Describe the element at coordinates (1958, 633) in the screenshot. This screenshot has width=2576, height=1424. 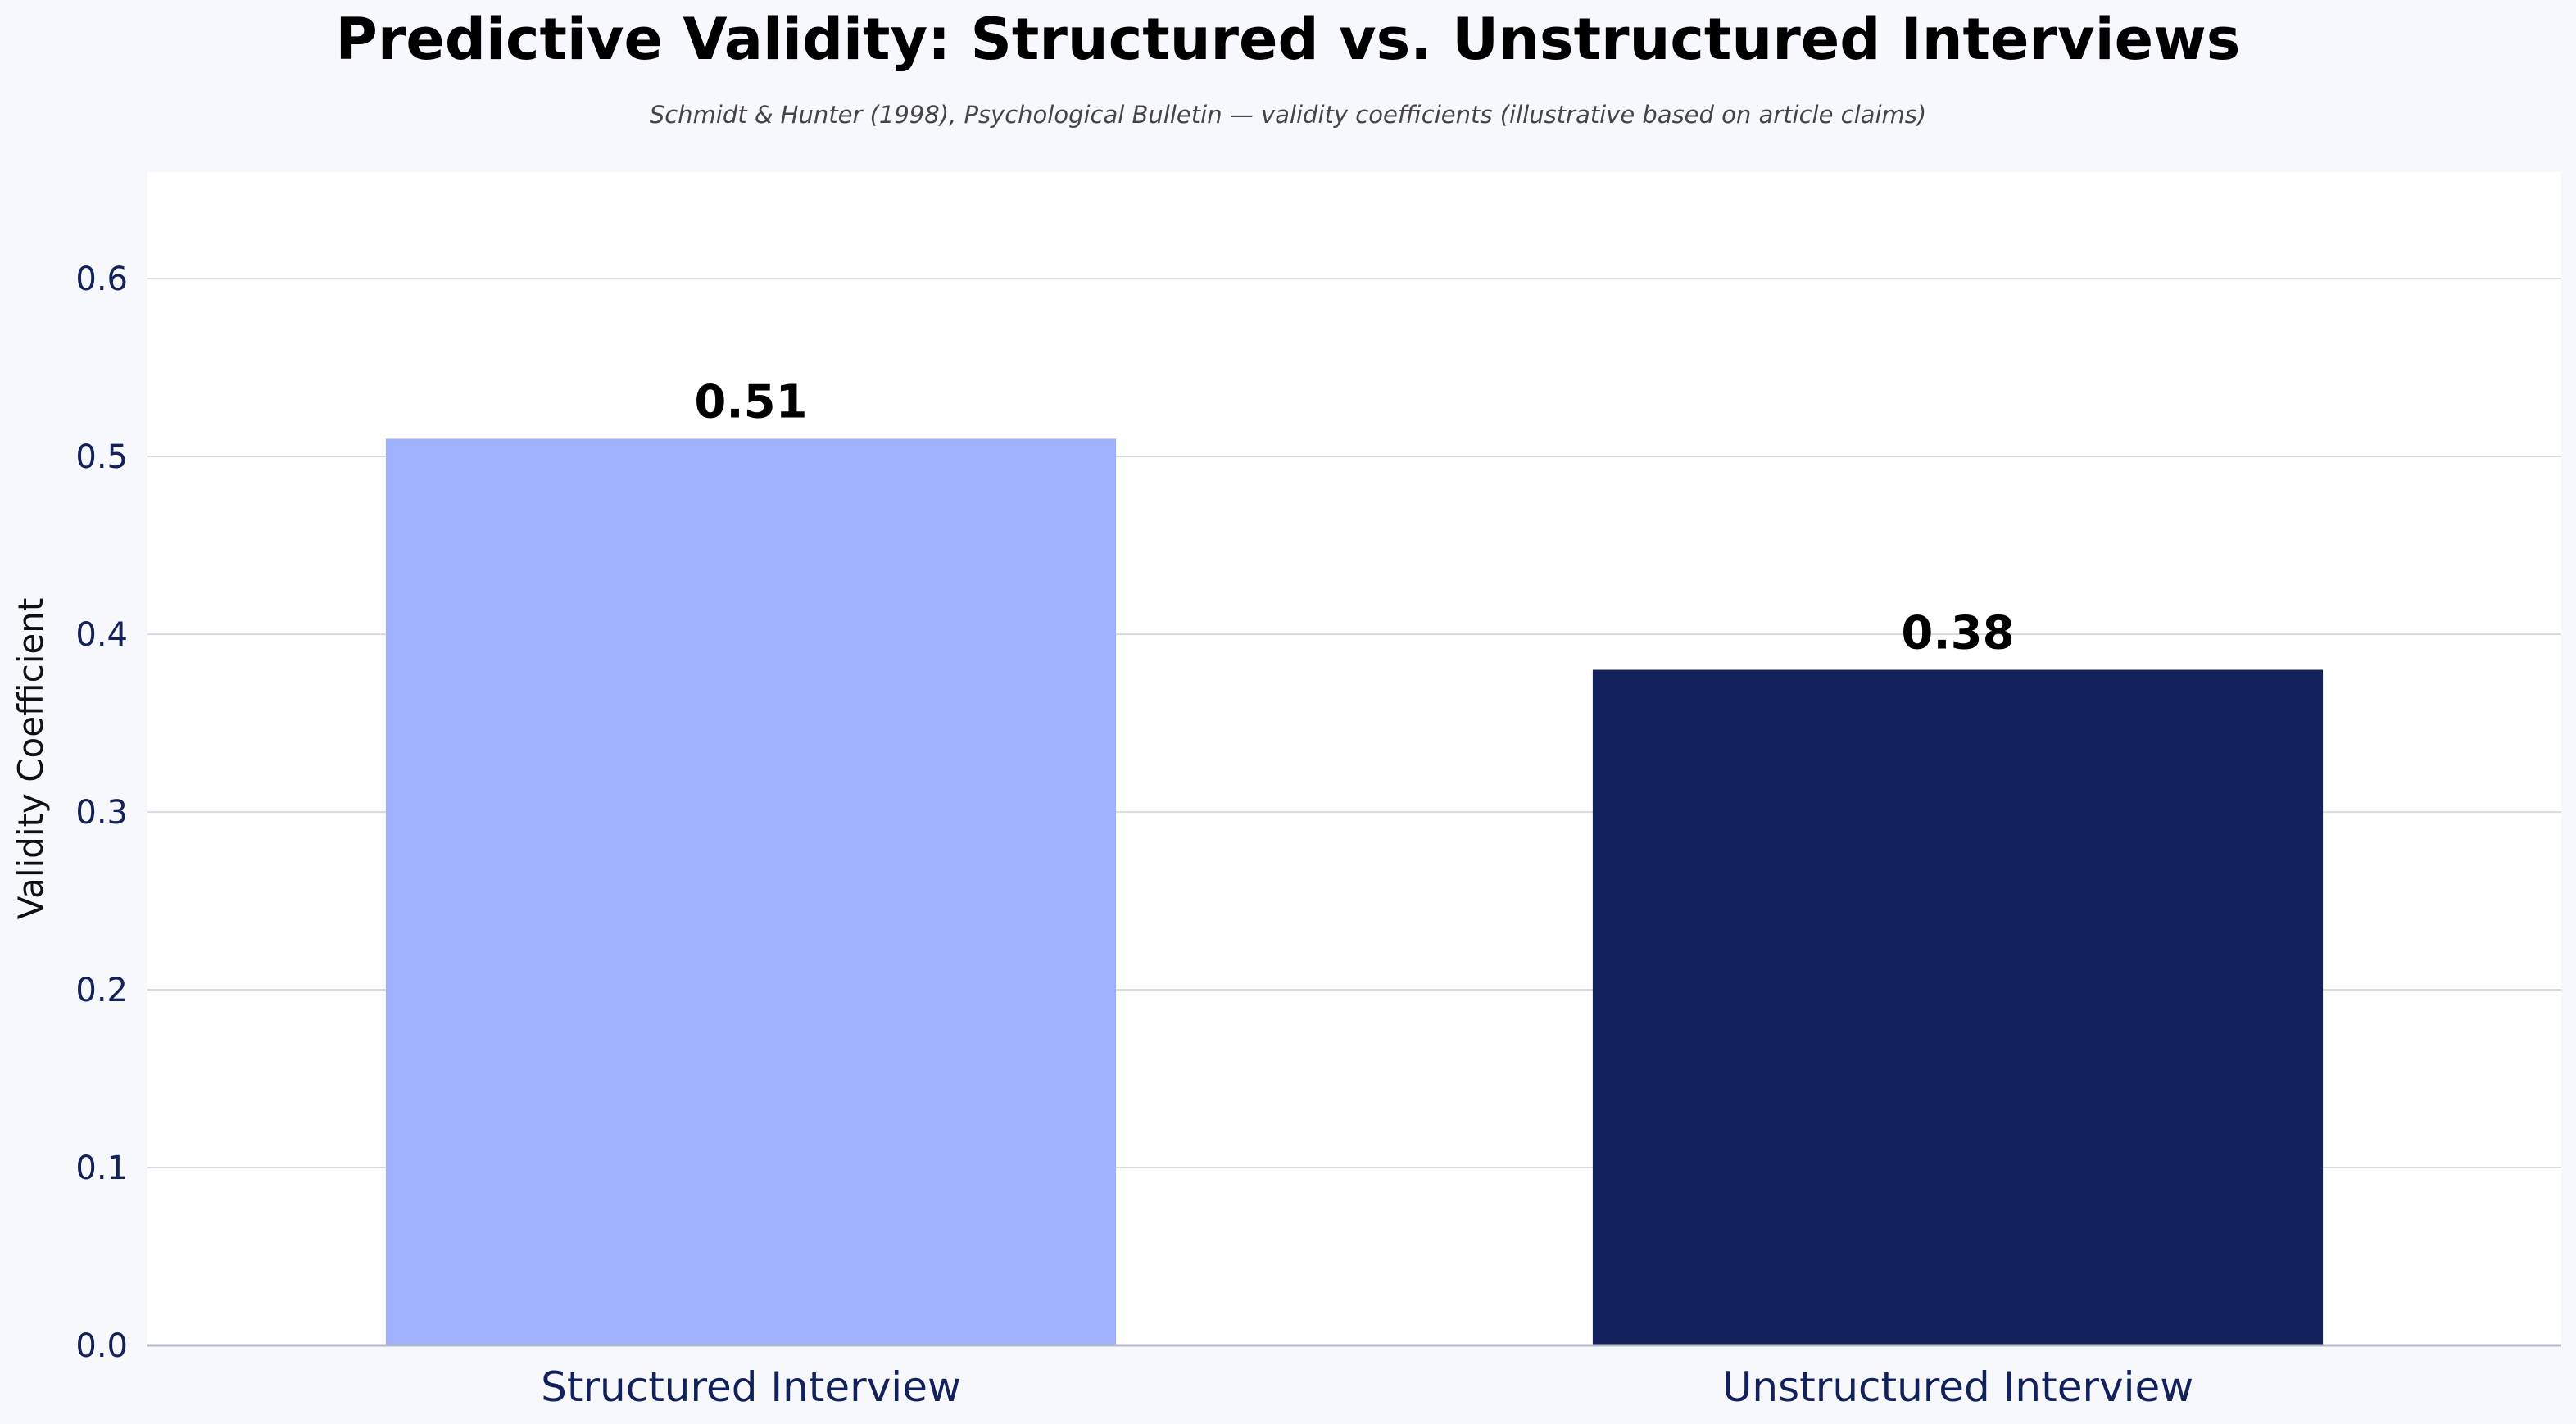
I see `data-label: 0.38` at that location.